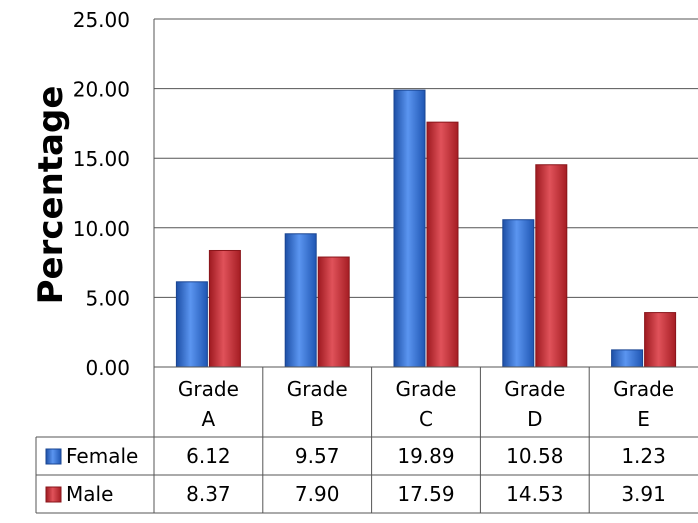  Describe the element at coordinates (643, 456) in the screenshot. I see `data-label: 1.23` at that location.